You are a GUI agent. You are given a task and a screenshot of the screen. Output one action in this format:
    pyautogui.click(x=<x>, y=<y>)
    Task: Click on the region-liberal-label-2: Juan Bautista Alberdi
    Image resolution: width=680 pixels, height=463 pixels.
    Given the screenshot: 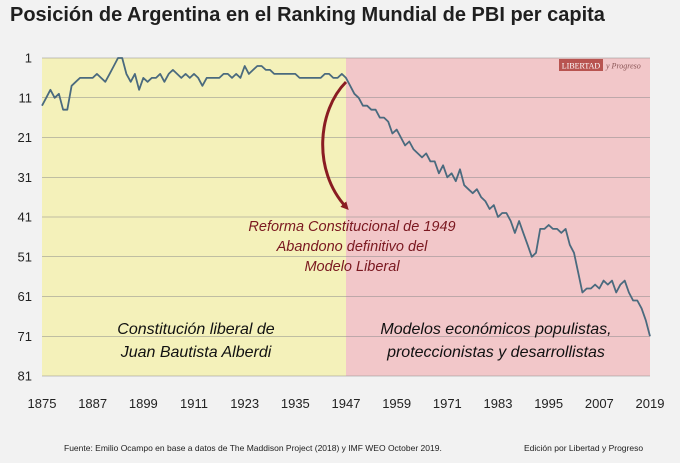 What is the action you would take?
    pyautogui.click(x=196, y=352)
    